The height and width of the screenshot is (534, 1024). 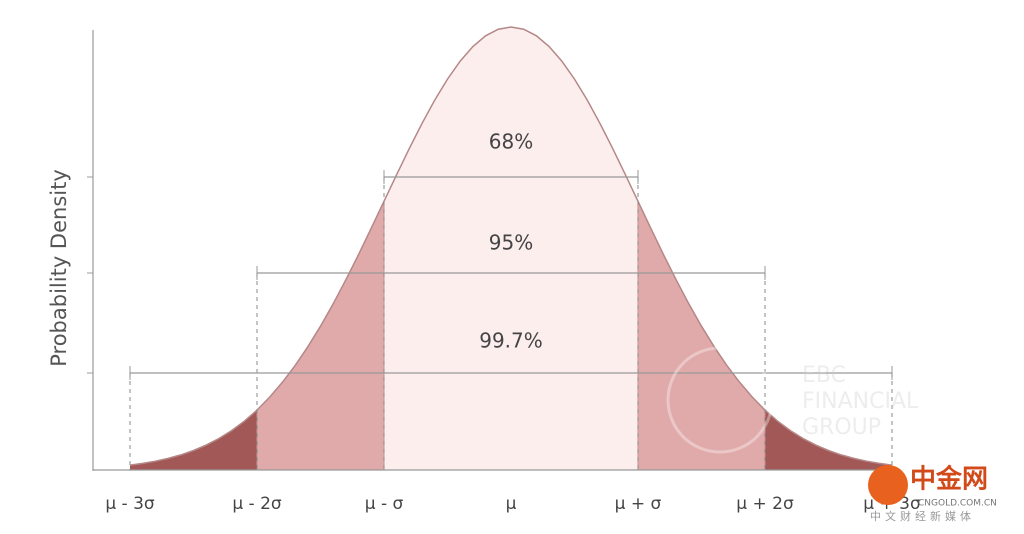 What do you see at coordinates (511, 243) in the screenshot?
I see `interval-label: 95%` at bounding box center [511, 243].